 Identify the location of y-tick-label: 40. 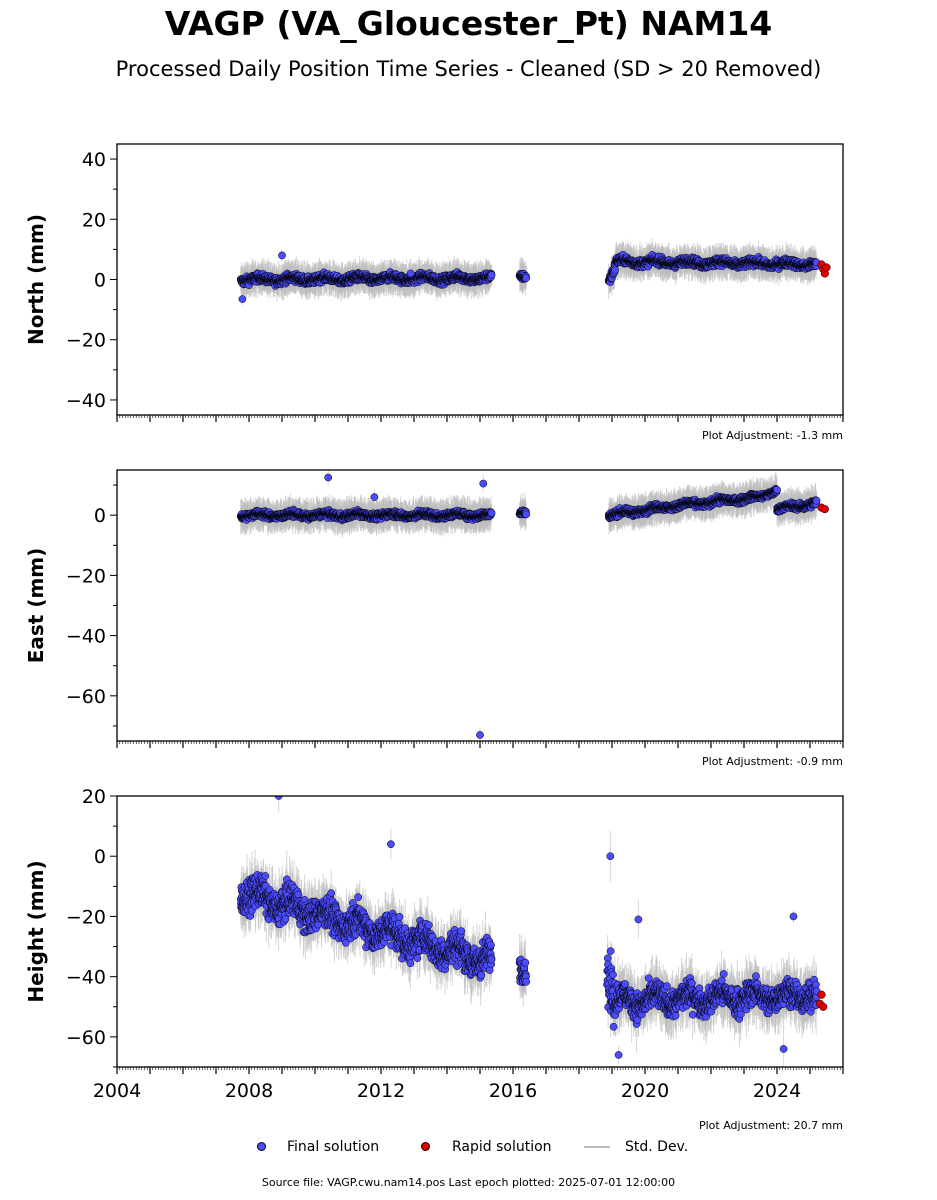
(94, 160).